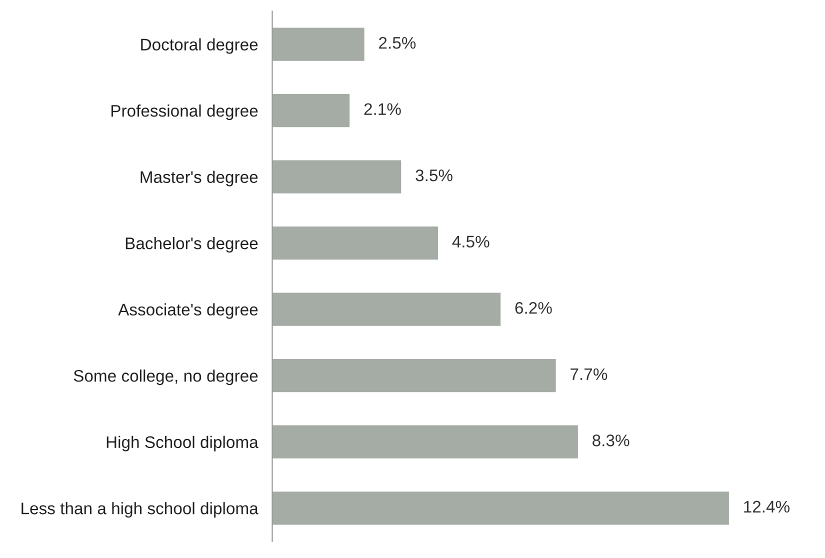  Describe the element at coordinates (611, 440) in the screenshot. I see `data-label: 8.3%` at that location.